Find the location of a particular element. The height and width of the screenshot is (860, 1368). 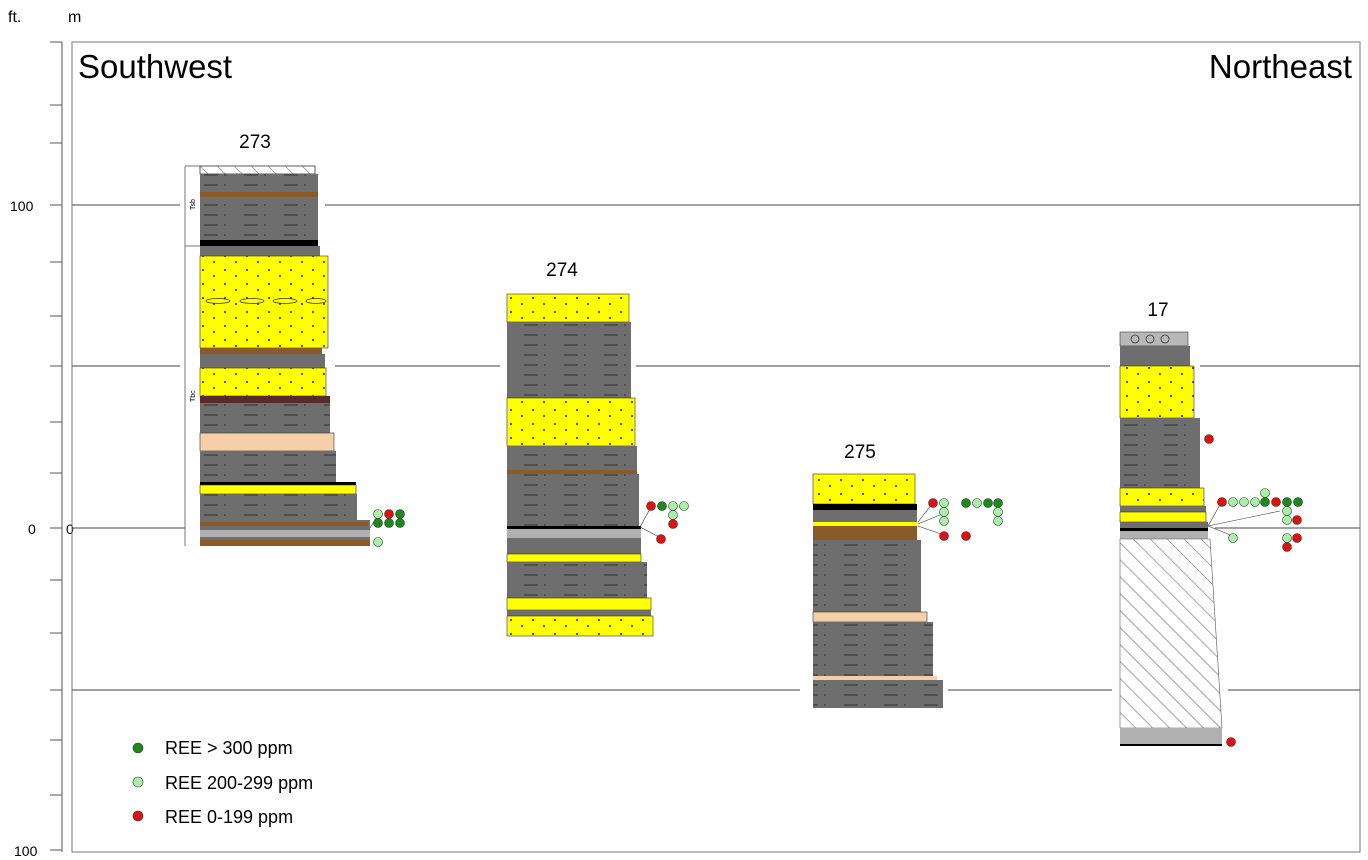

direction-southwest: Southwest is located at coordinates (155, 66).